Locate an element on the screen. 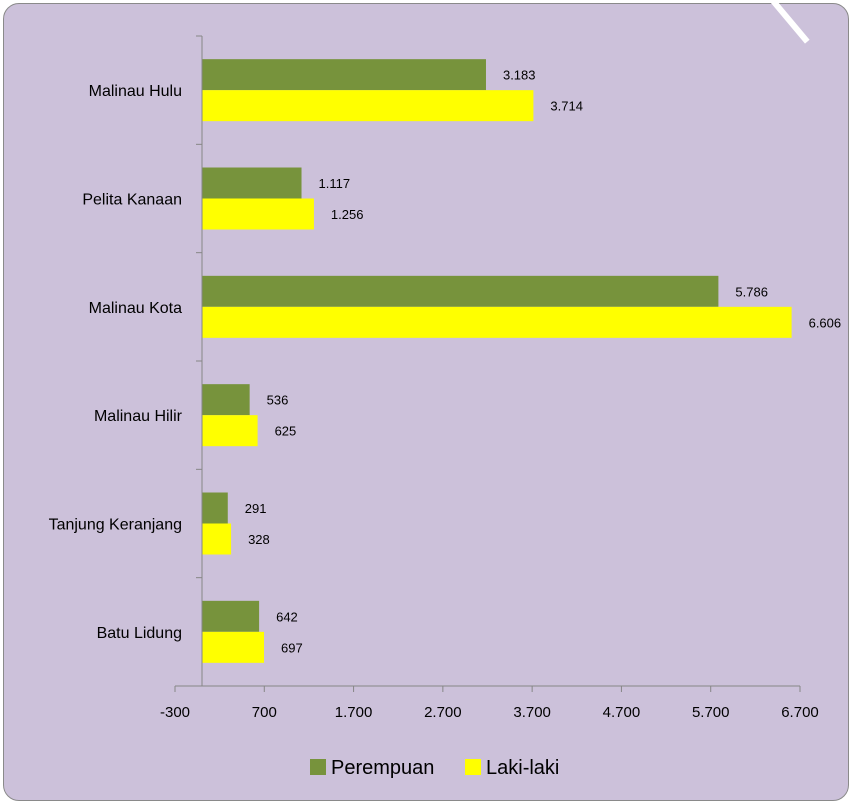 Image resolution: width=854 pixels, height=807 pixels. data-label: 625 is located at coordinates (286, 431).